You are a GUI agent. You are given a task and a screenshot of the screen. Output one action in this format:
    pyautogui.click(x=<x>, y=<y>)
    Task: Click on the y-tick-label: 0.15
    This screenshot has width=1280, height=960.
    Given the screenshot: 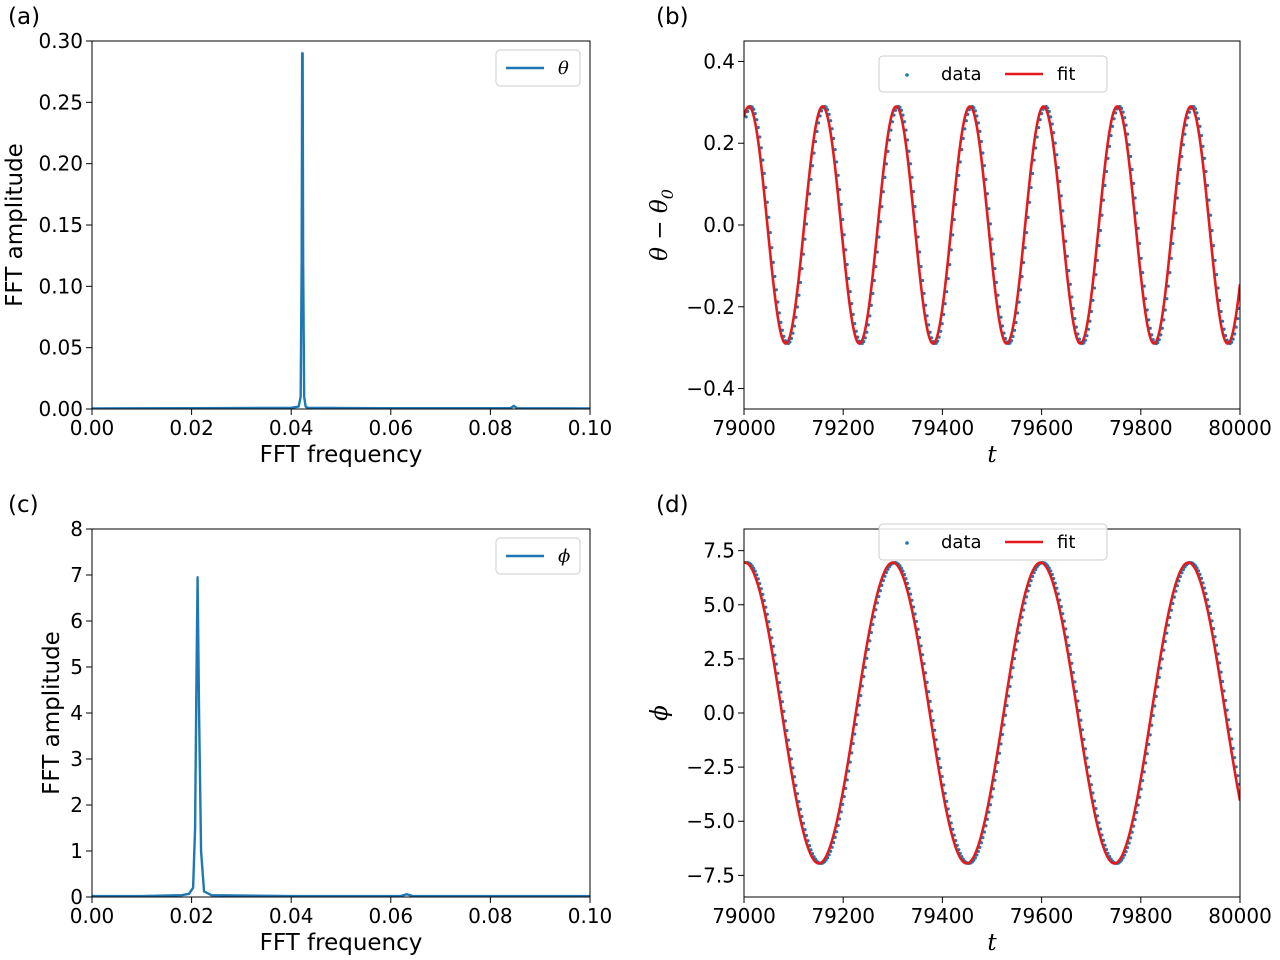 What is the action you would take?
    pyautogui.click(x=60, y=225)
    